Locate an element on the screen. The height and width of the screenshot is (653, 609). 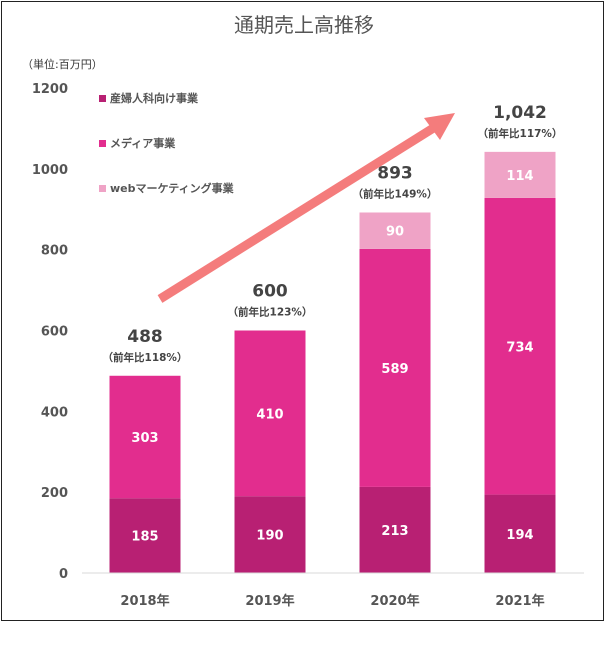
total-label: 600 is located at coordinates (270, 292).